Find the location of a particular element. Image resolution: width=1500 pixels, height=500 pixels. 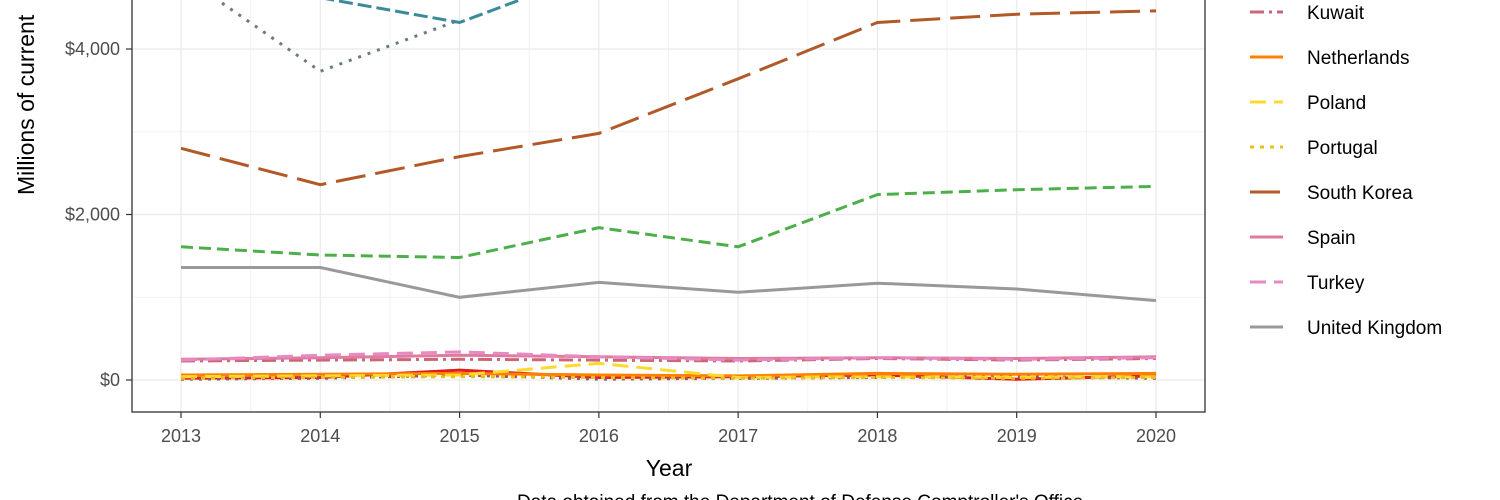

x-tick-label: 2019 is located at coordinates (1017, 436).